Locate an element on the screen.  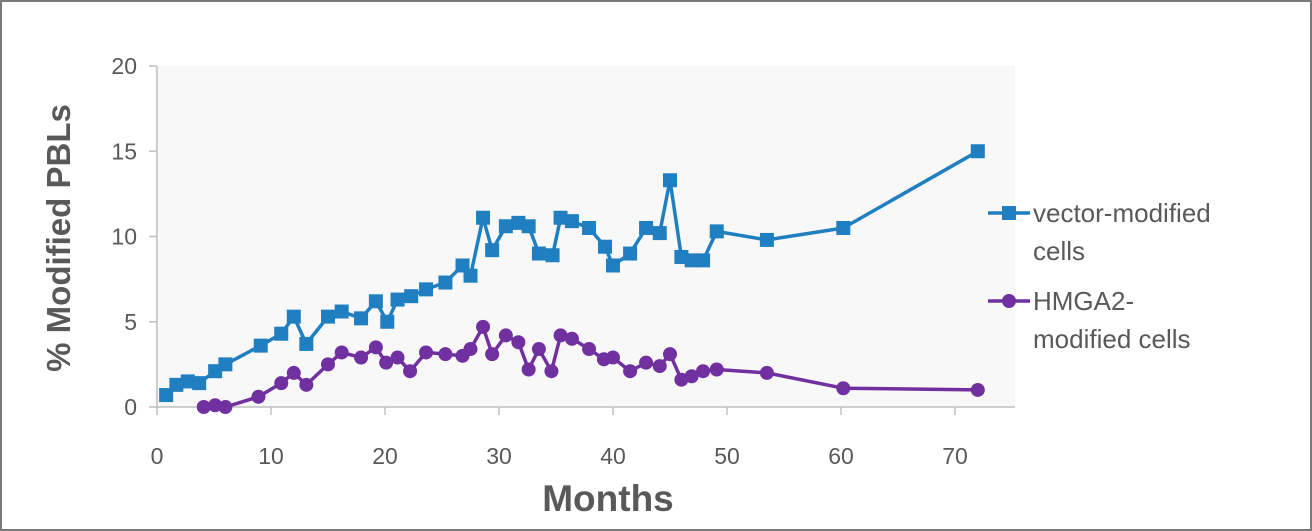
x-tick-label: 10 is located at coordinates (271, 456).